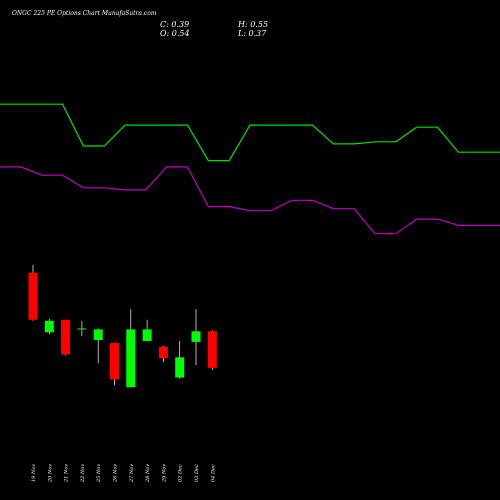 Image resolution: width=500 pixels, height=500 pixels. I want to click on x-tick-label: 04 Dec, so click(213, 473).